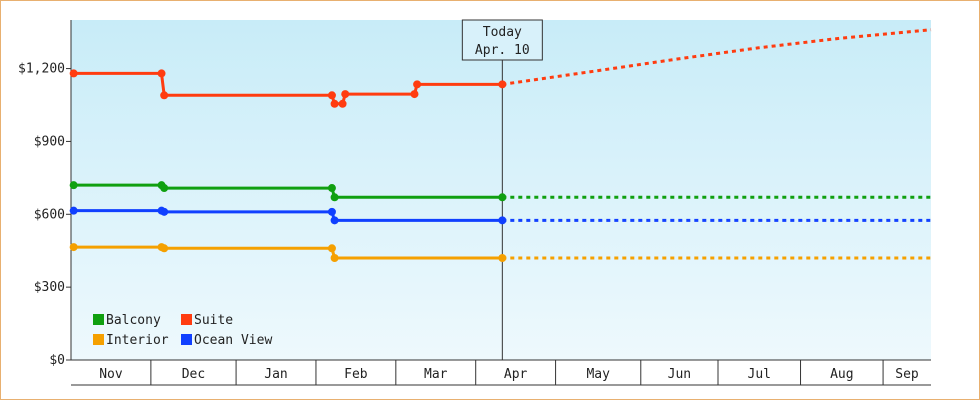  Describe the element at coordinates (717, 57) in the screenshot. I see `suite-forecast-line` at that location.